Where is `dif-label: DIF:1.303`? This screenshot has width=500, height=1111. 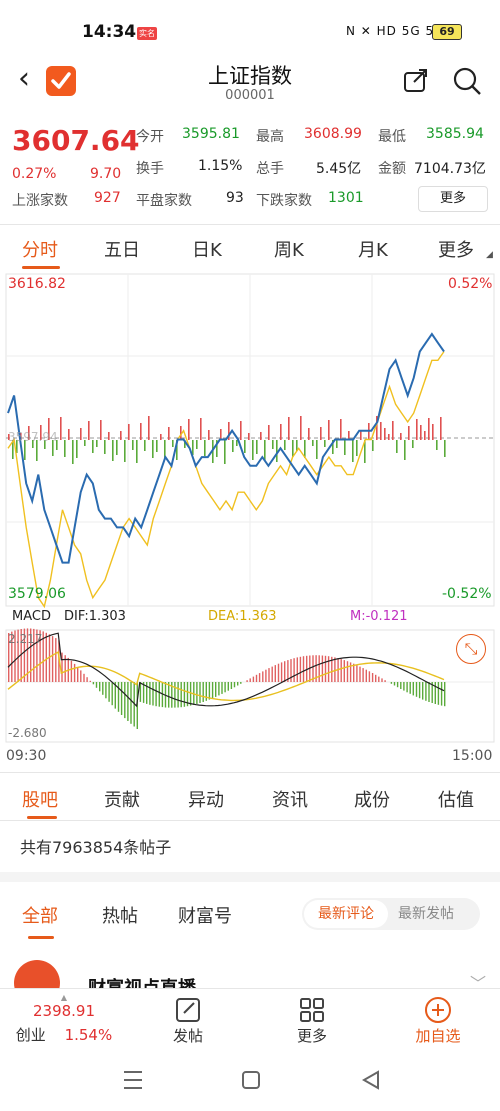 dif-label: DIF:1.303 is located at coordinates (95, 616).